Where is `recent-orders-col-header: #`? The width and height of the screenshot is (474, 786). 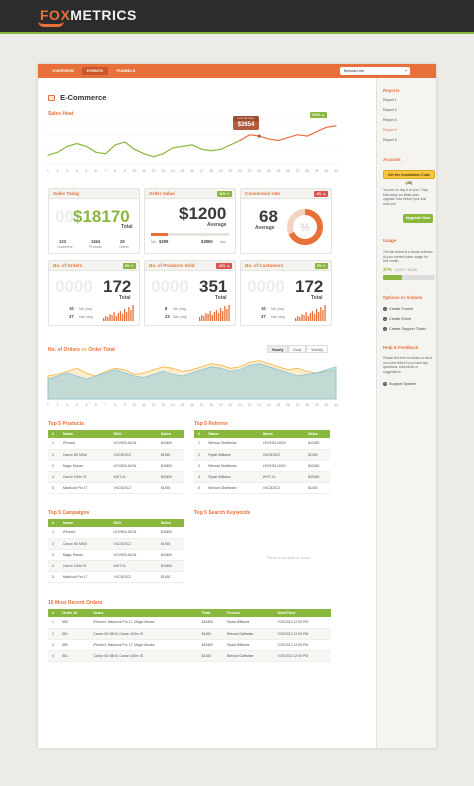 recent-orders-col-header: # is located at coordinates (53, 613).